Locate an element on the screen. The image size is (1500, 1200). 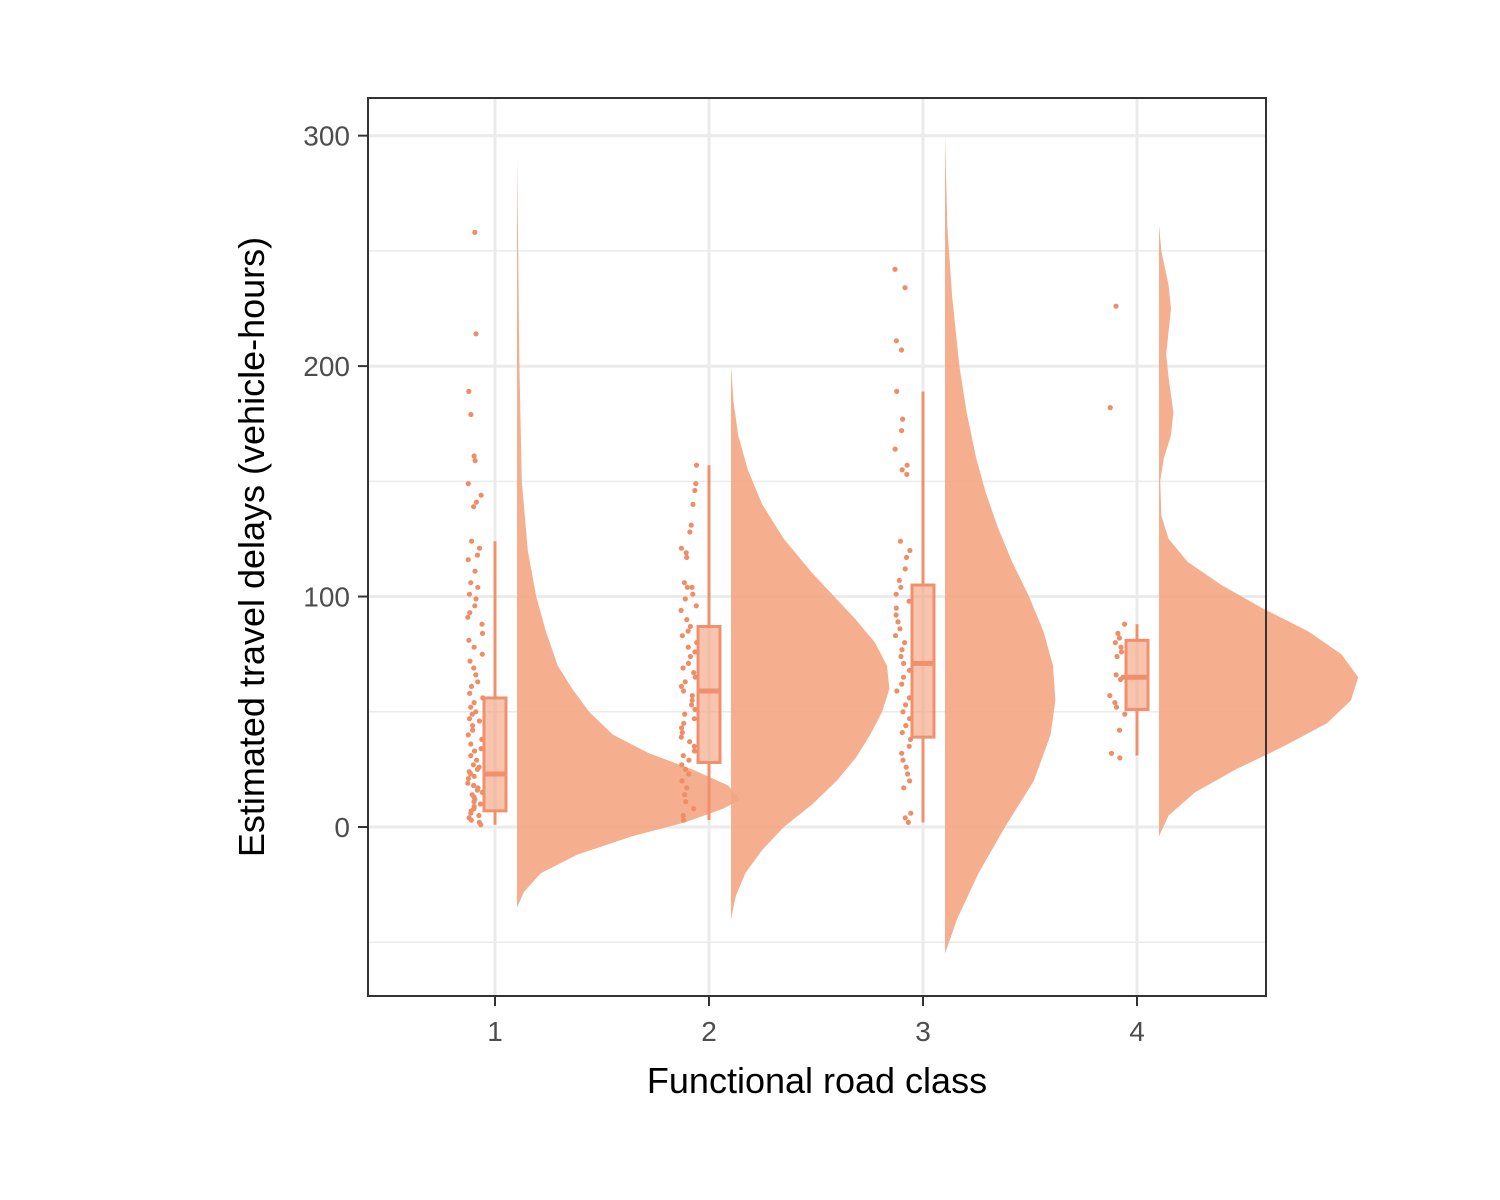
y-tick-label: 100 is located at coordinates (326, 597).